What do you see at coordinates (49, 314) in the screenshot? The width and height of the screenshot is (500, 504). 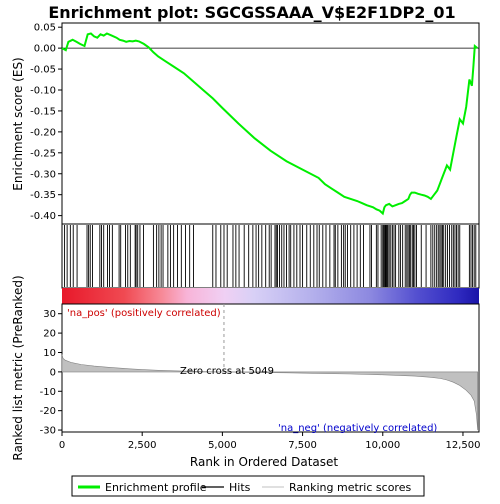 I see `metric-ytick-label: 30` at bounding box center [49, 314].